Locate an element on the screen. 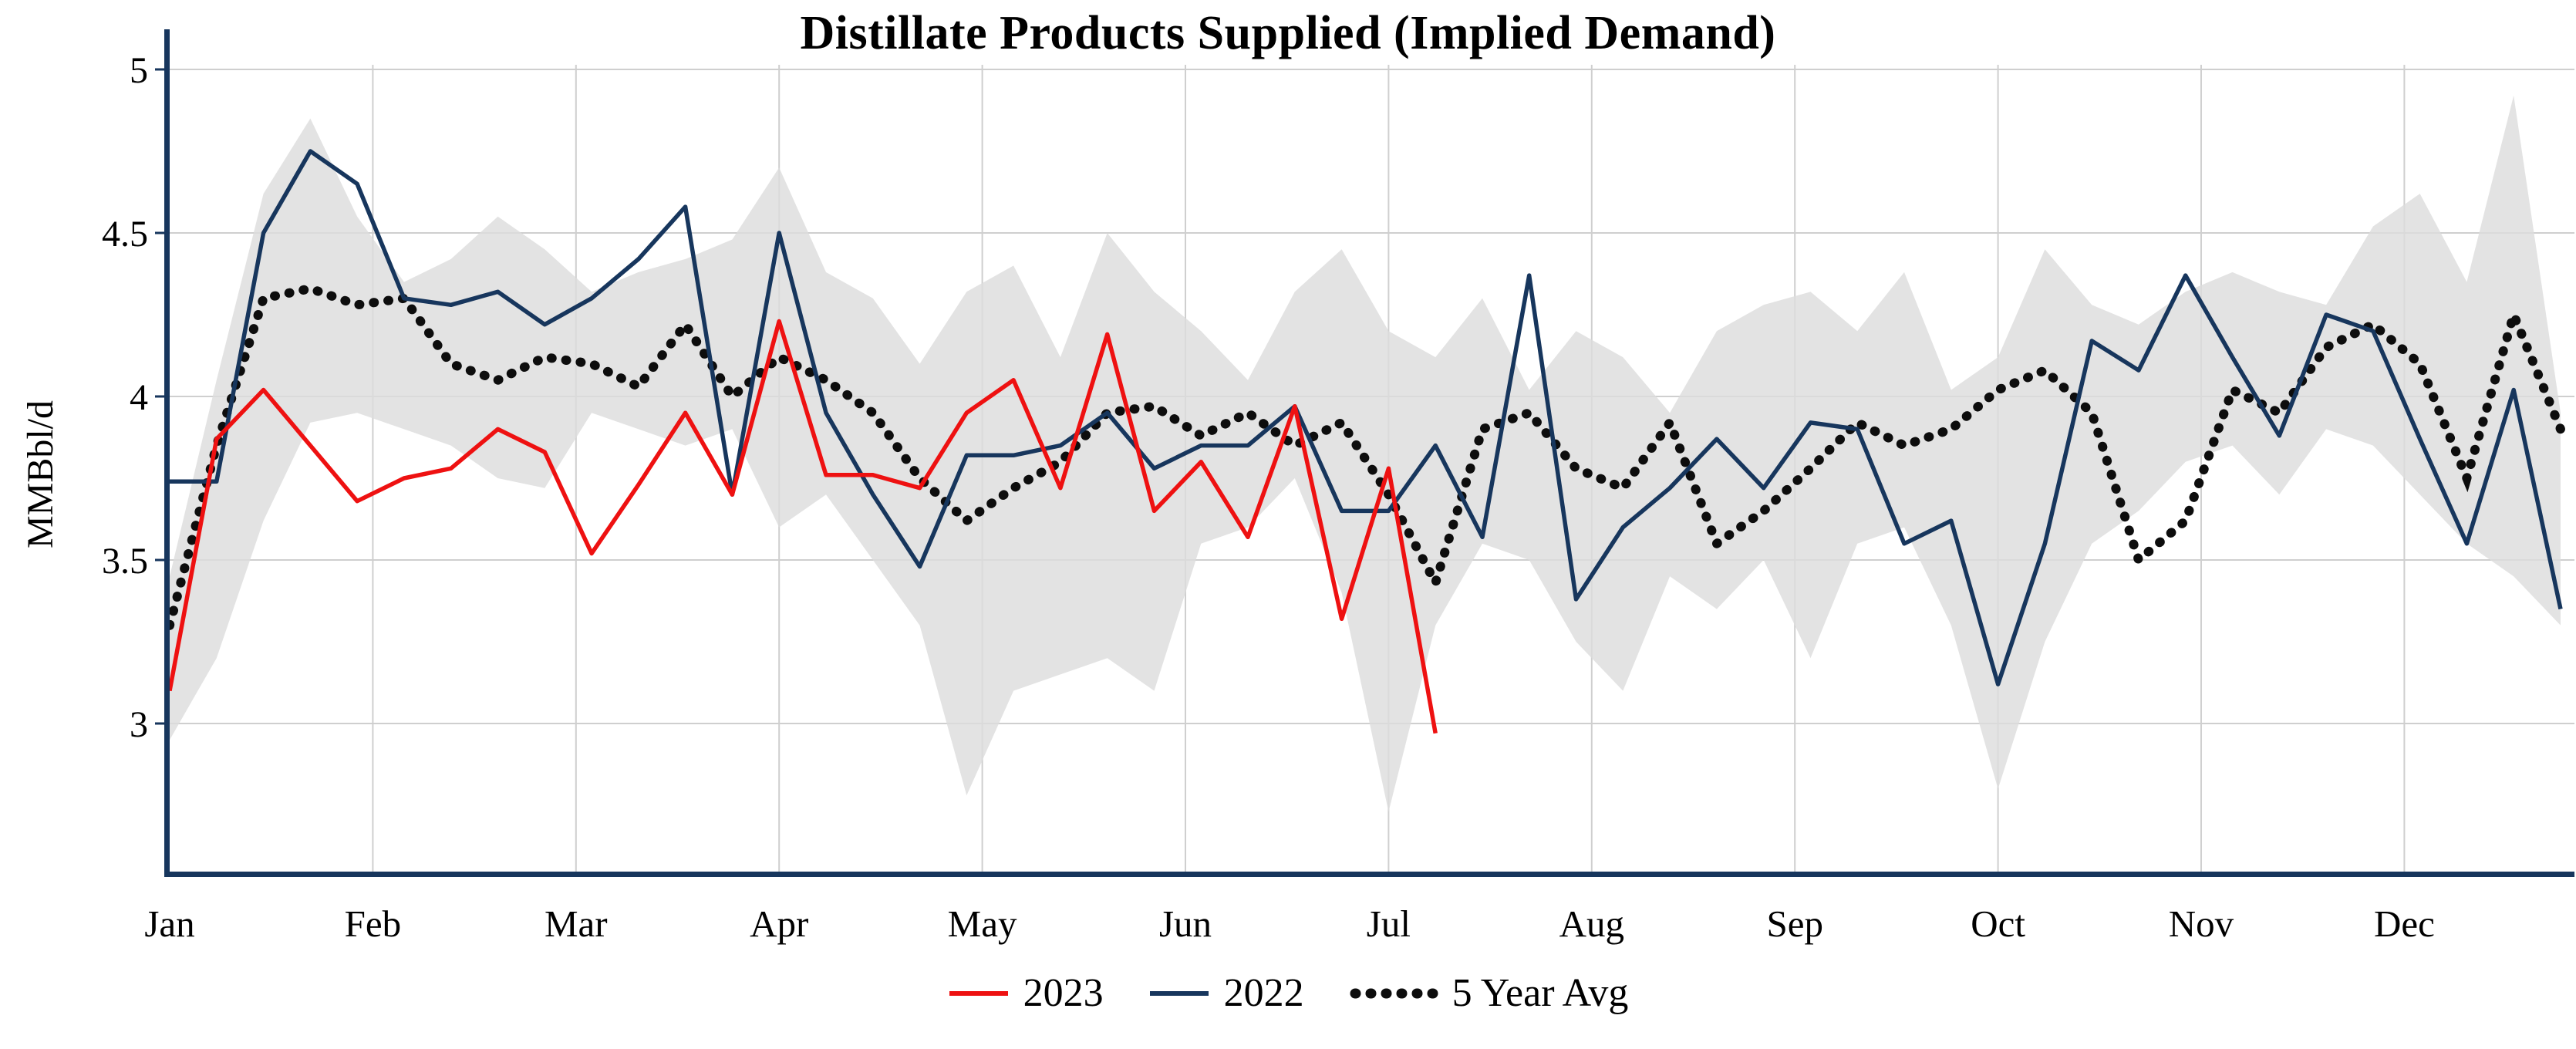  legend-line-2022 is located at coordinates (1179, 993).